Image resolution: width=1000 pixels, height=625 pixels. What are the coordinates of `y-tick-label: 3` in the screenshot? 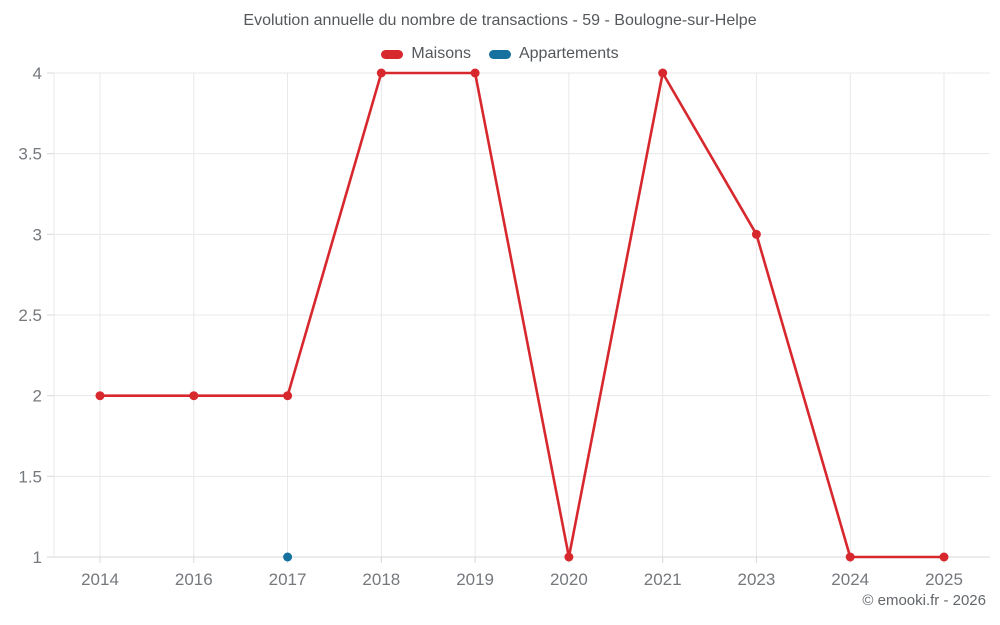 It's located at (37, 234).